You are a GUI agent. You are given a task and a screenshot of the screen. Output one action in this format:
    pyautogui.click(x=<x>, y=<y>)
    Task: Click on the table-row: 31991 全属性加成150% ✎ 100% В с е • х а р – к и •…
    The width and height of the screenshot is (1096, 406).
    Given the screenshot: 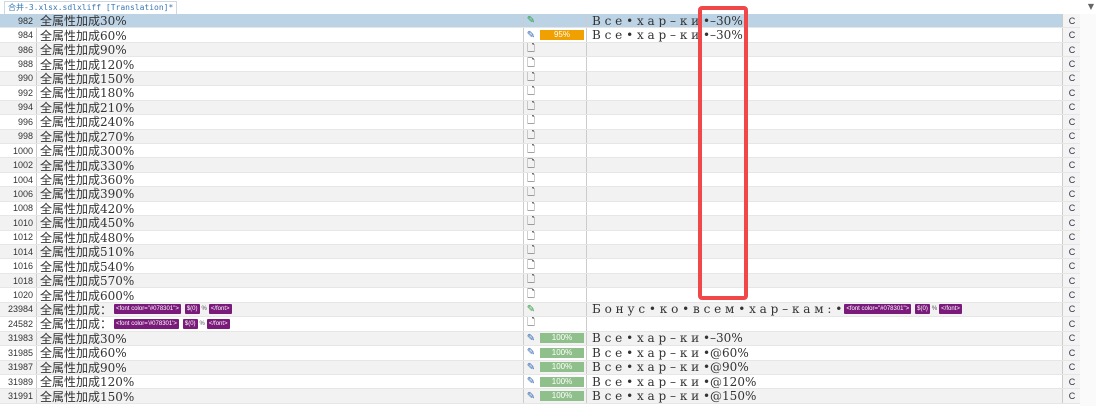 What is the action you would take?
    pyautogui.click(x=540, y=396)
    